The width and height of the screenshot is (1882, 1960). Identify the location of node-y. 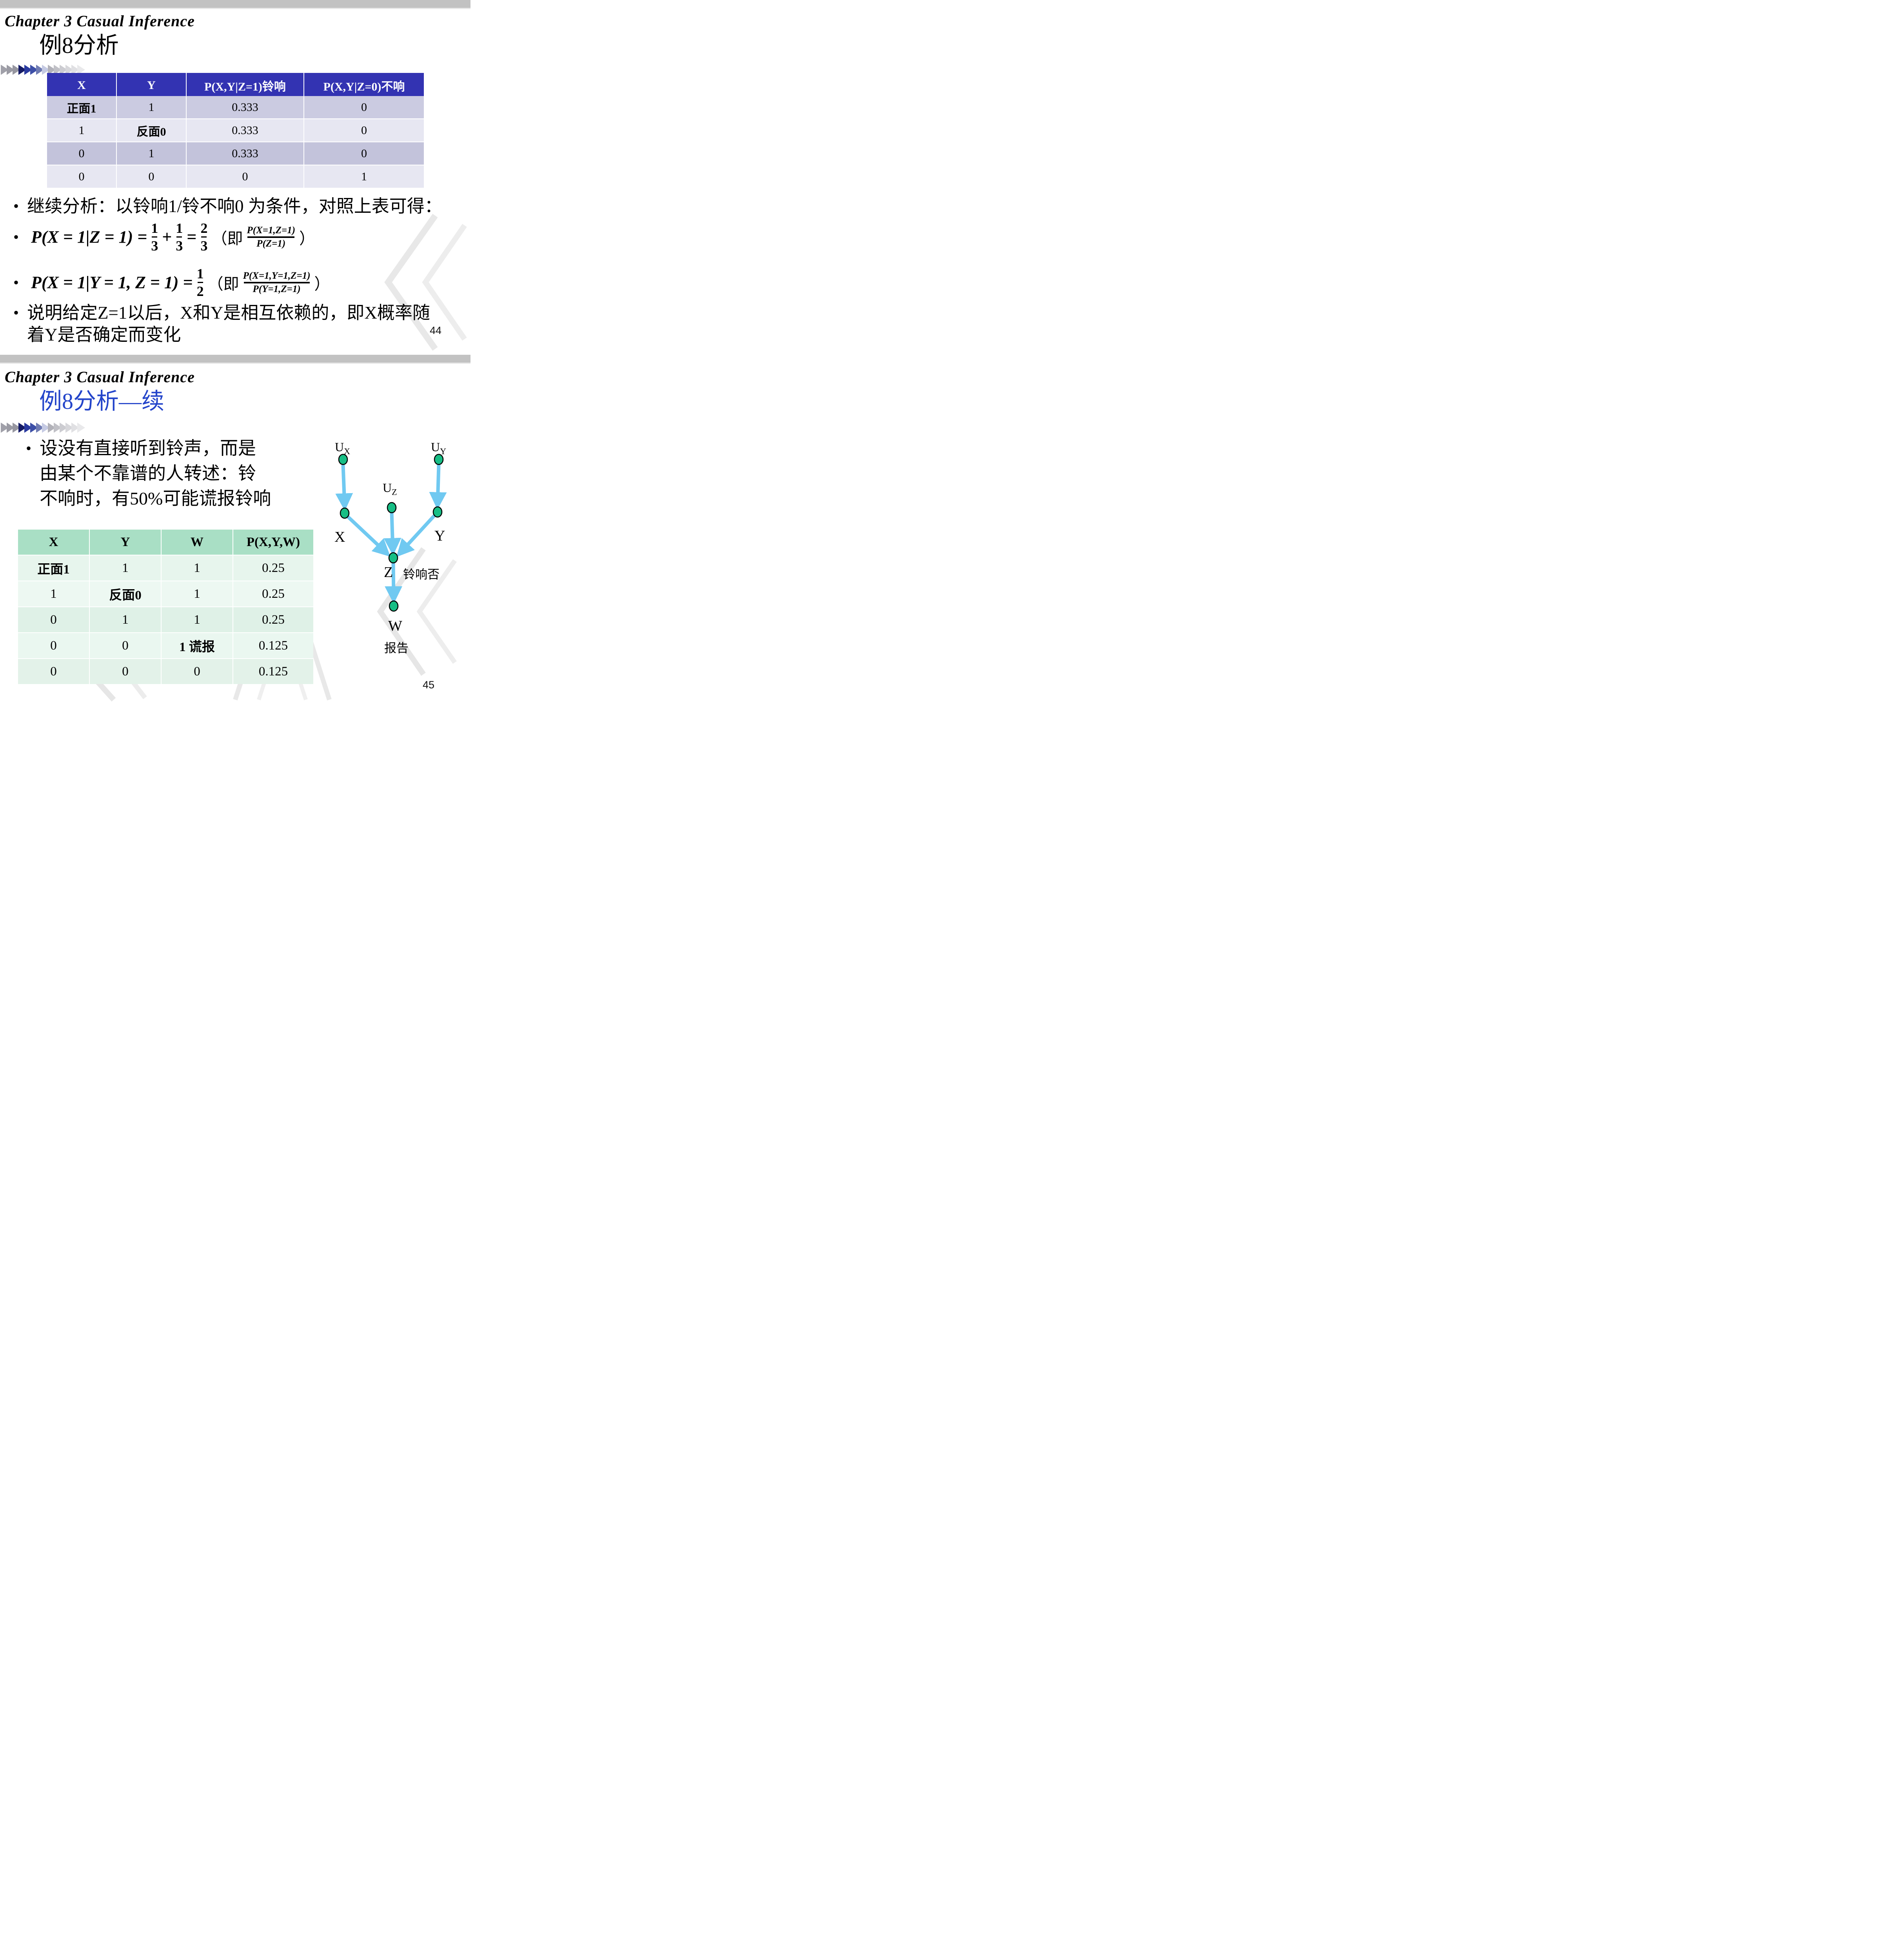
(437, 512).